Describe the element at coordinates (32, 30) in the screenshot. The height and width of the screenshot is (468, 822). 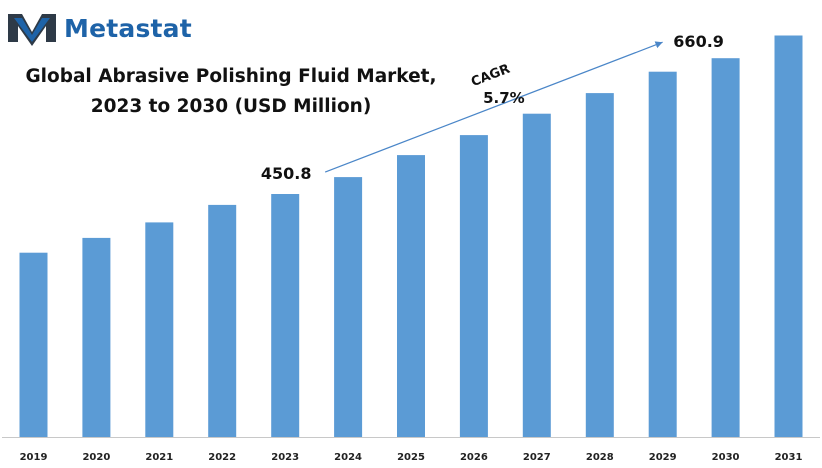
I see `metastat-m-logo-icon` at that location.